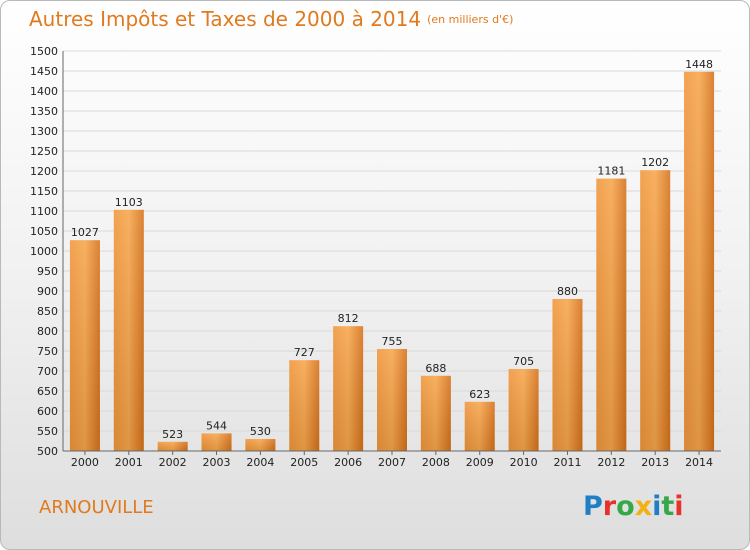 The width and height of the screenshot is (750, 550). What do you see at coordinates (85, 232) in the screenshot?
I see `bar-value-label: 1027` at bounding box center [85, 232].